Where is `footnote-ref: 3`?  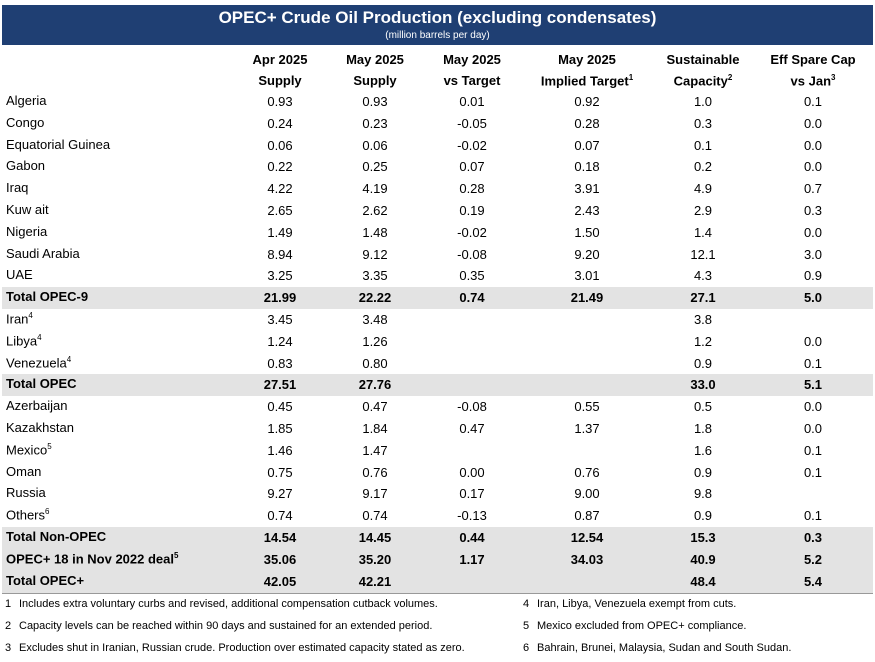
footnote-ref: 3 is located at coordinates (833, 77).